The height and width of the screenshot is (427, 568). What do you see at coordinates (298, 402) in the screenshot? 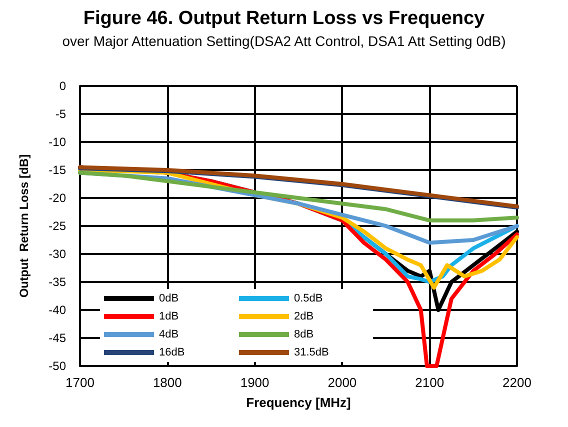
I see `x-axis-title: Frequency [MHz]` at bounding box center [298, 402].